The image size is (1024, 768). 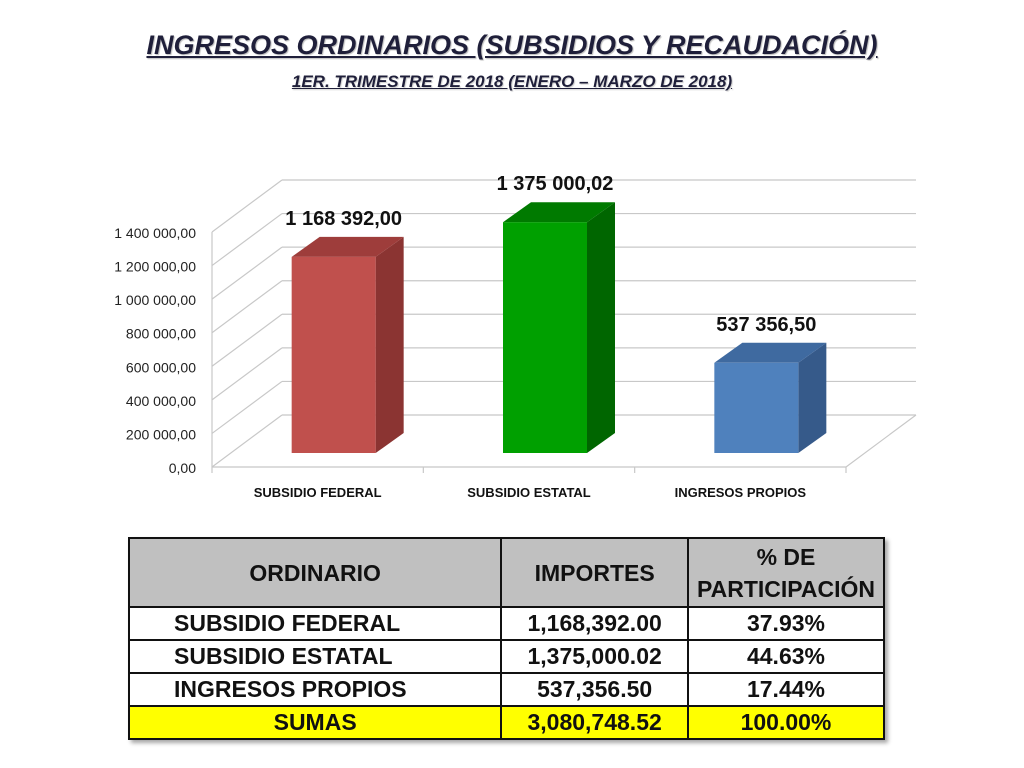 What do you see at coordinates (786, 722) in the screenshot?
I see `total-percent: 100.00%` at bounding box center [786, 722].